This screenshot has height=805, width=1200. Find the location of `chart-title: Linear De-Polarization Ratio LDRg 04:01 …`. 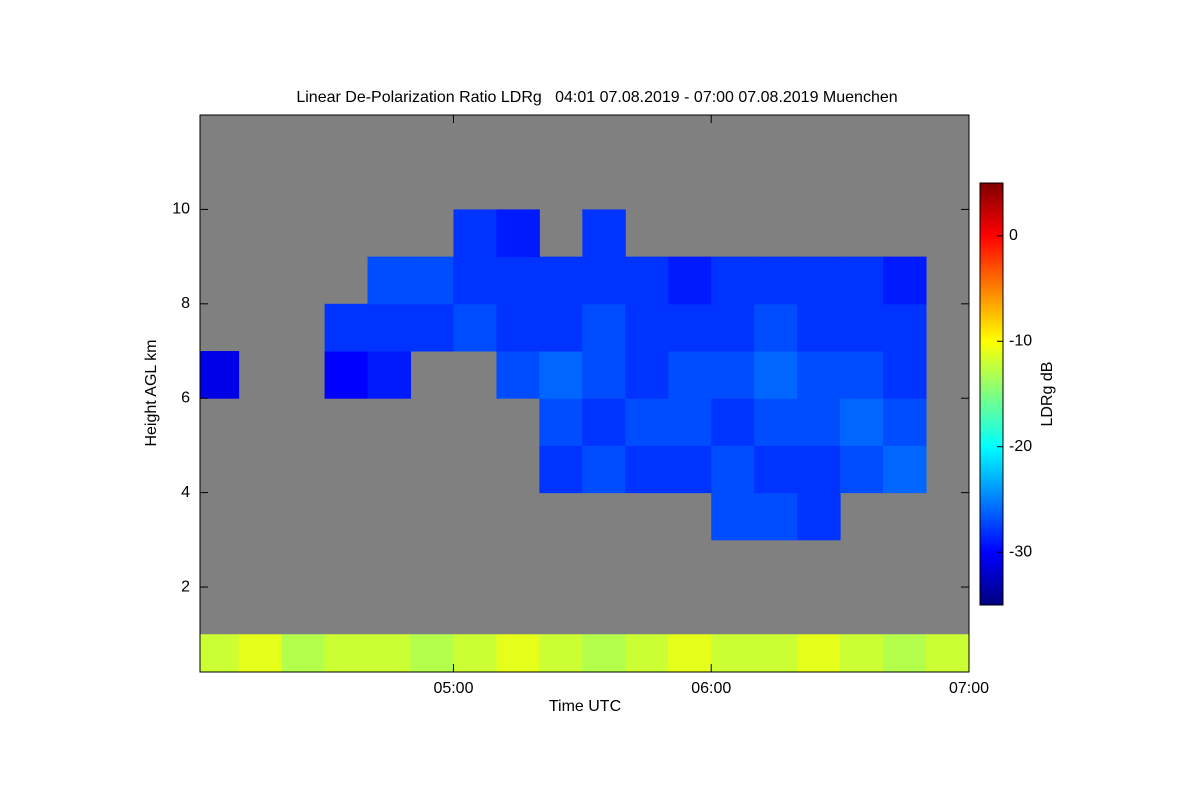

chart-title: Linear De-Polarization Ratio LDRg 04:01 … is located at coordinates (596, 97).